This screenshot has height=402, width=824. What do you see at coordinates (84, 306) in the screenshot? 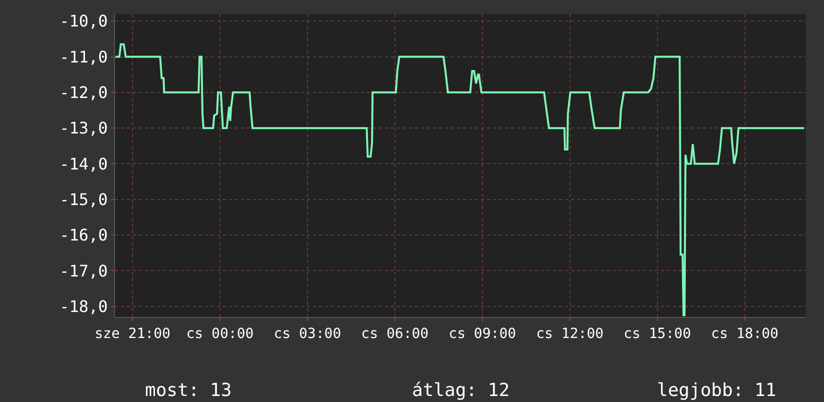
I see `y-tick-label: -18,0` at bounding box center [84, 306].